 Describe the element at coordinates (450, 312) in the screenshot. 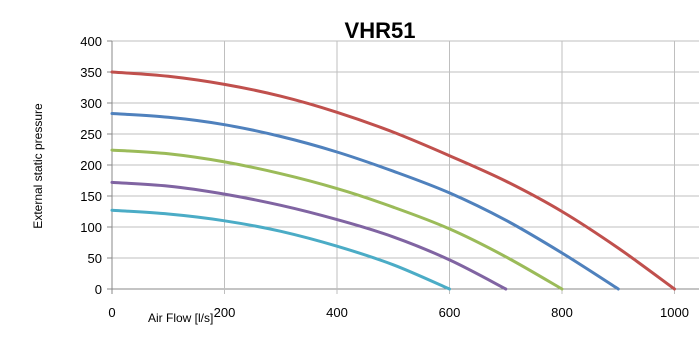

I see `x-tick-label: 600` at that location.